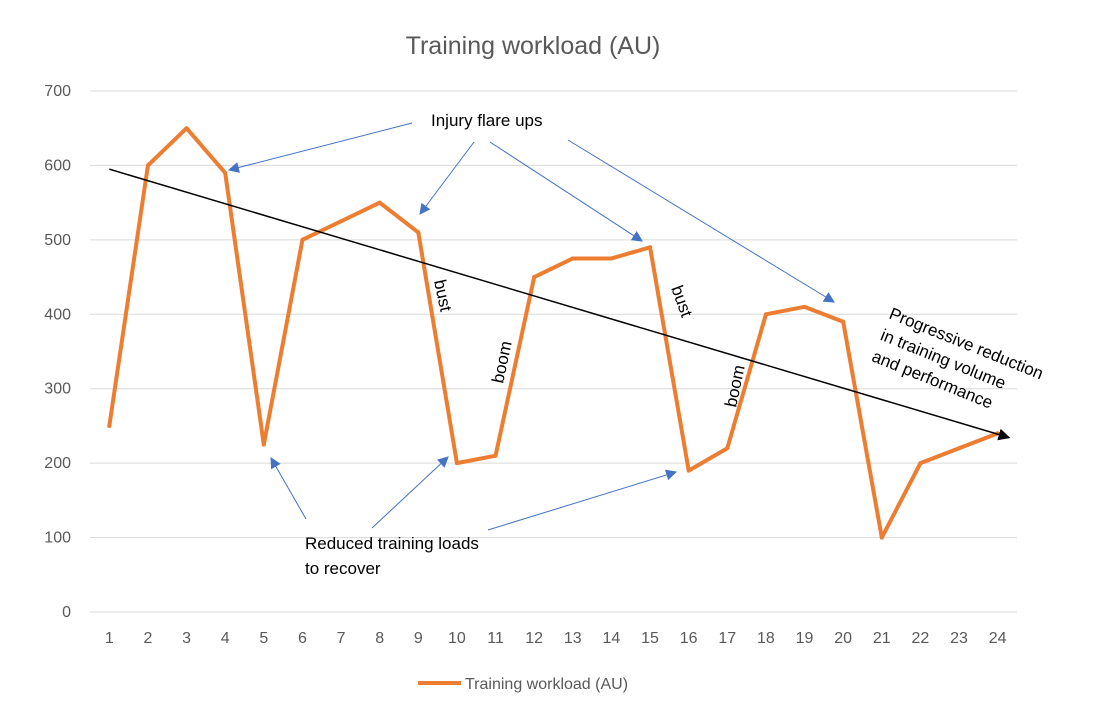 Image resolution: width=1108 pixels, height=724 pixels. What do you see at coordinates (573, 638) in the screenshot?
I see `x-tick-label: 13` at bounding box center [573, 638].